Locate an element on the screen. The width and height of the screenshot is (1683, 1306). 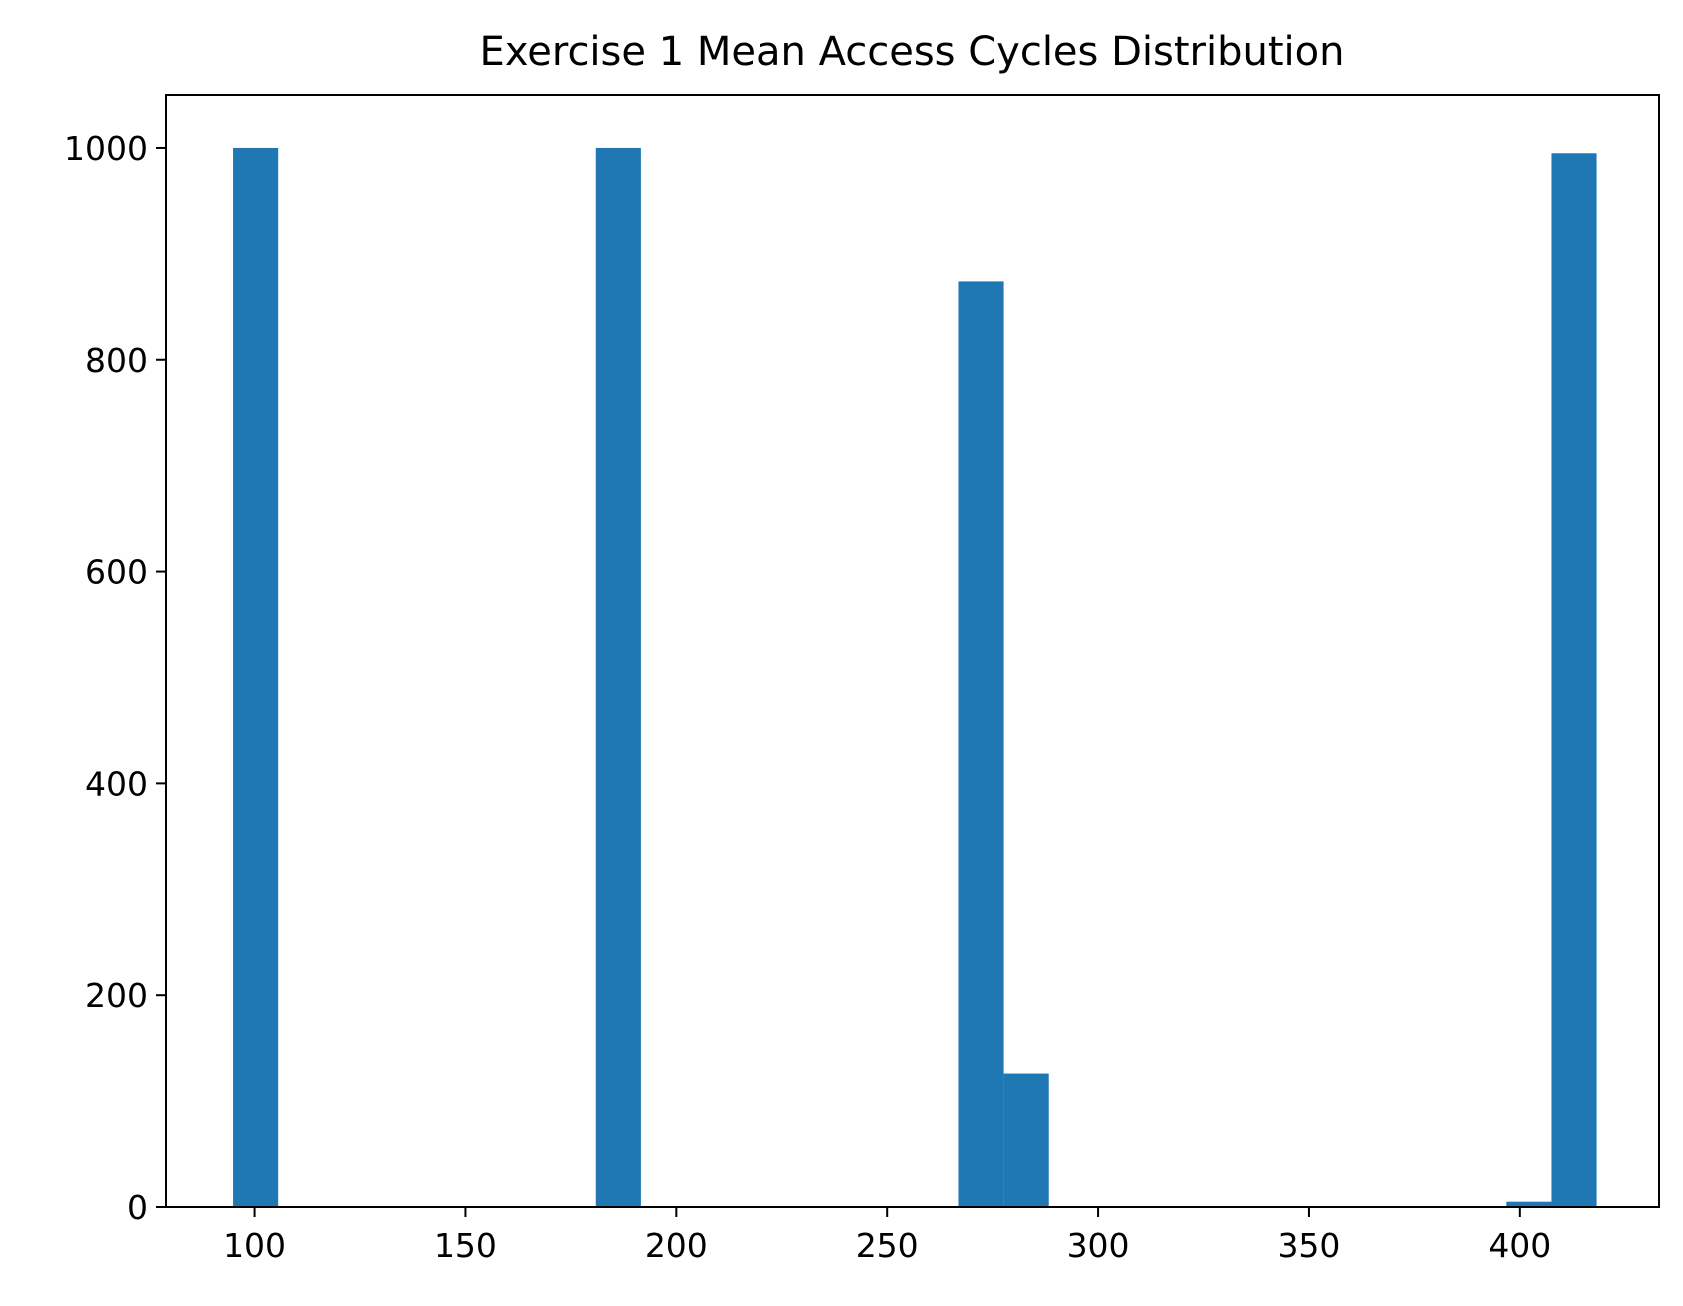
y-tick-label: 200 is located at coordinates (116, 995).